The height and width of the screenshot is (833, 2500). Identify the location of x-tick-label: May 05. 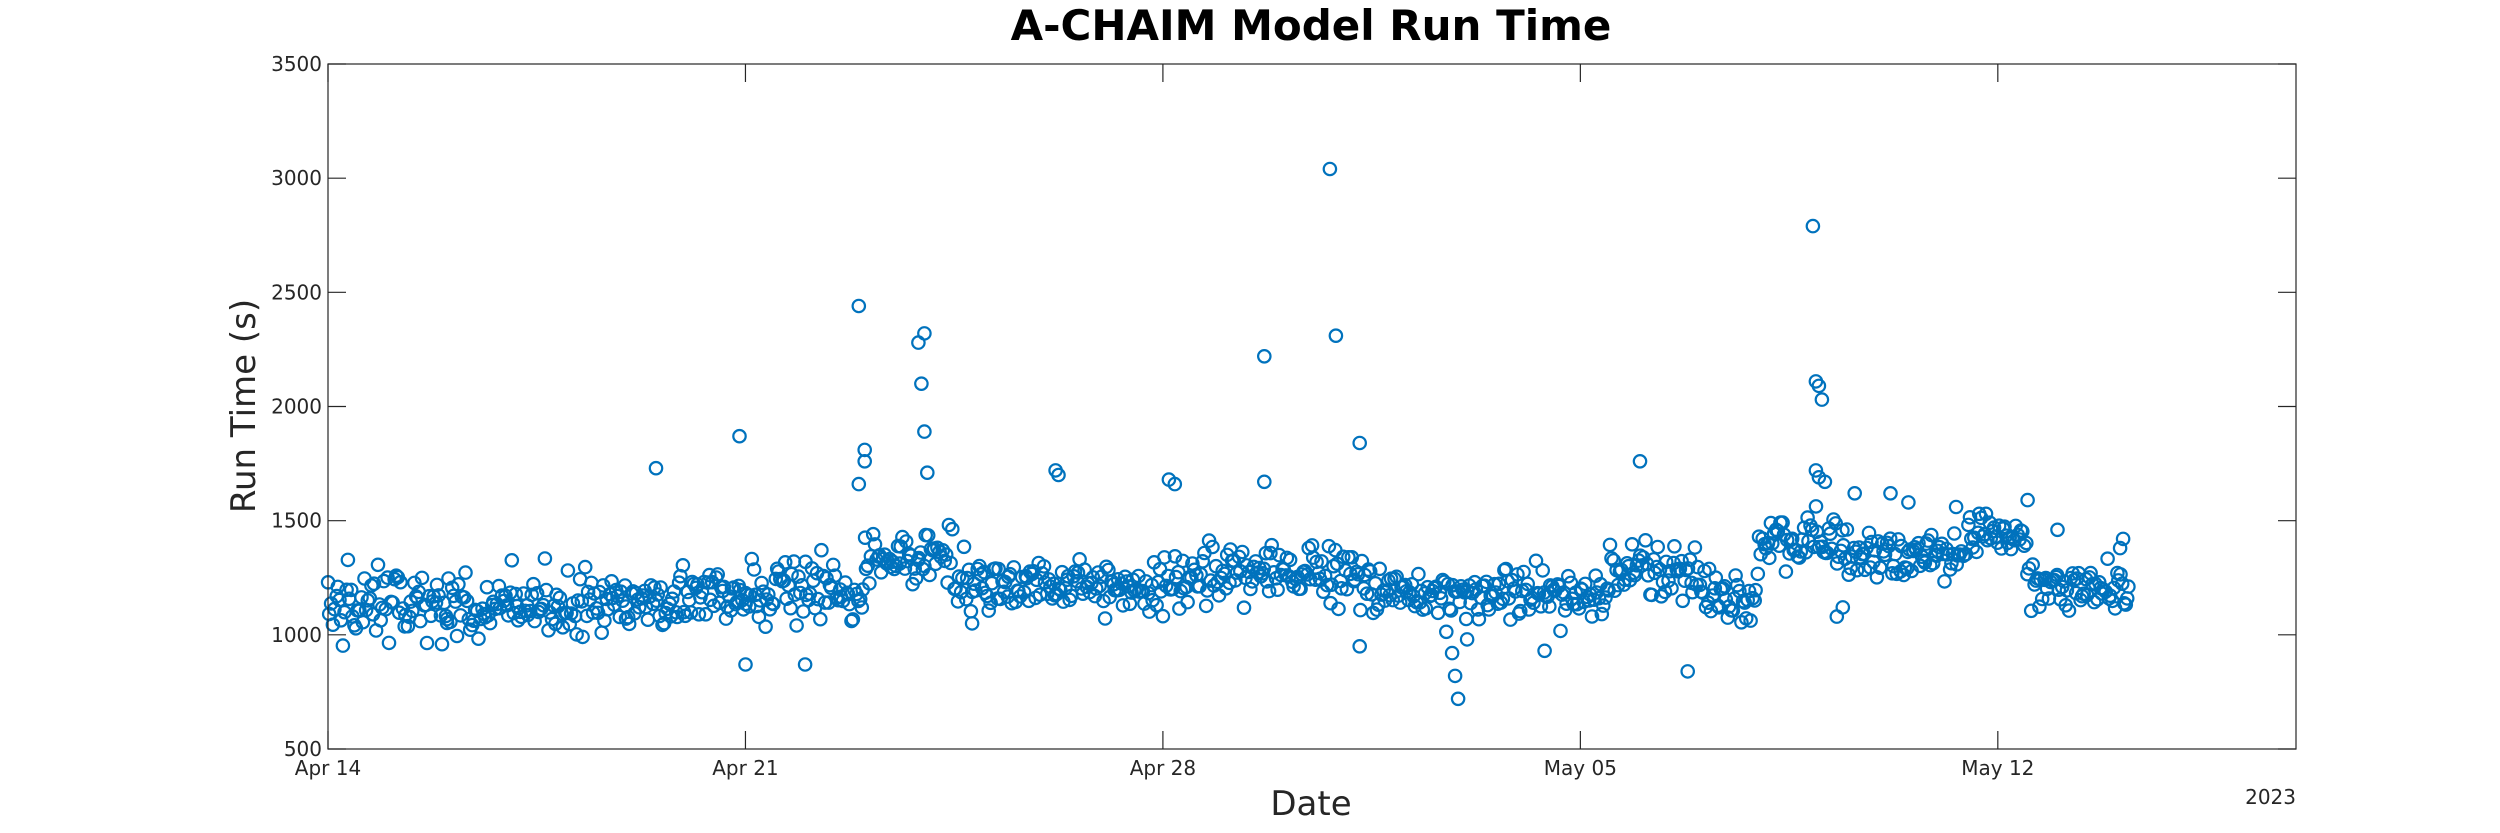
(1580, 768).